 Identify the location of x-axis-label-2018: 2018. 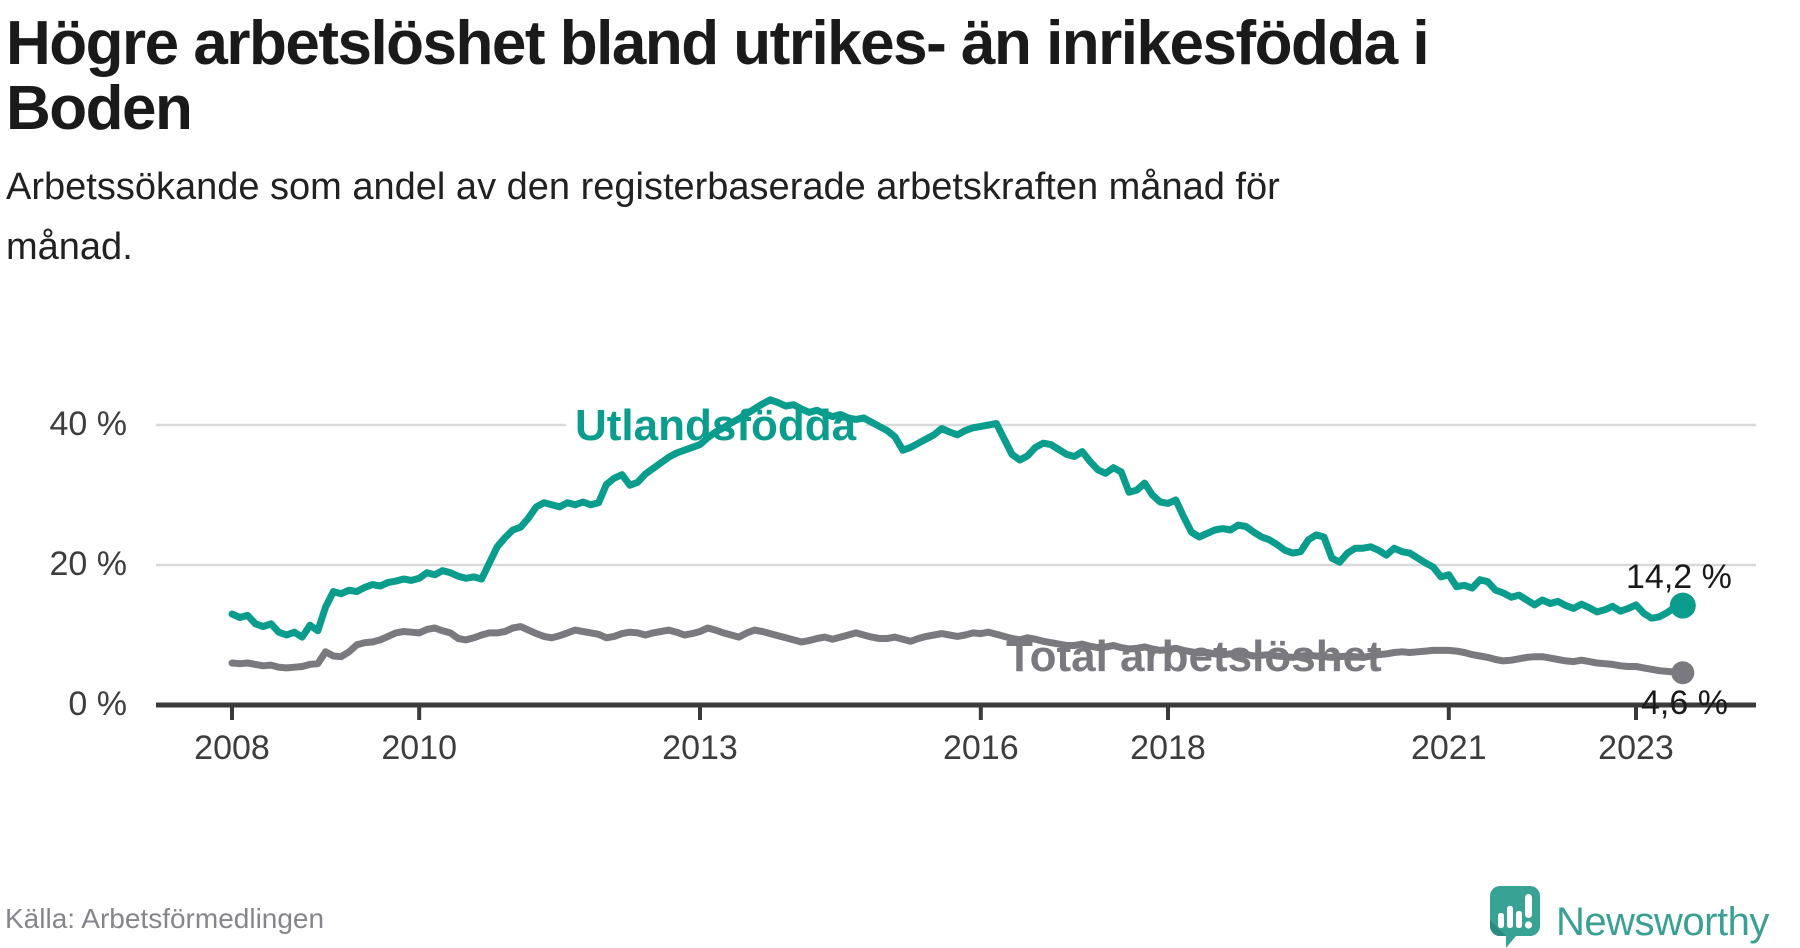
(1168, 748).